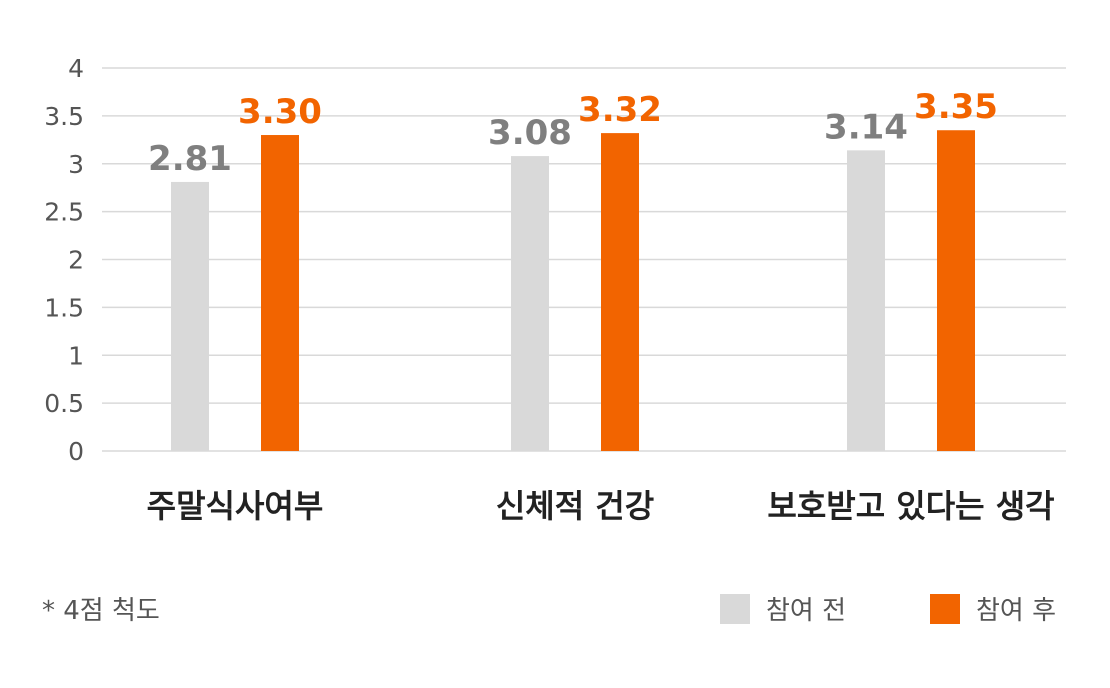 This screenshot has width=1110, height=688. Describe the element at coordinates (956, 107) in the screenshot. I see `data-label: 3.35` at that location.